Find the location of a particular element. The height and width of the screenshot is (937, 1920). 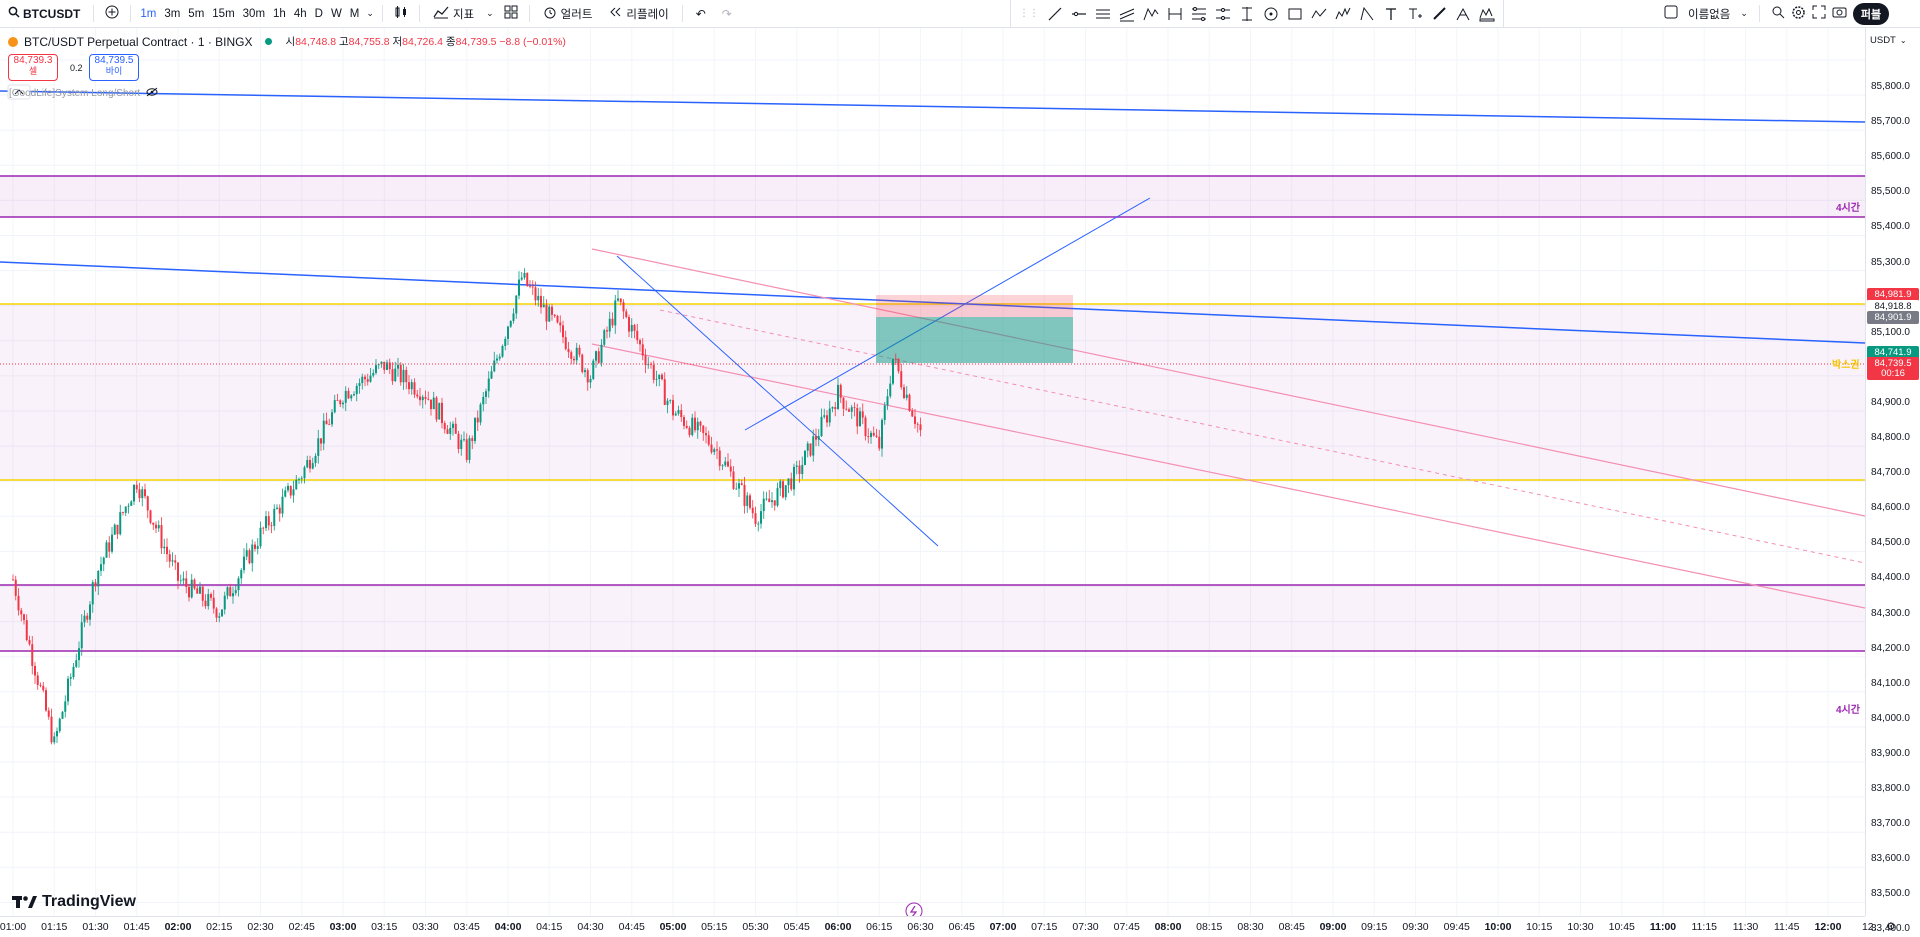

text-icon is located at coordinates (1391, 14).